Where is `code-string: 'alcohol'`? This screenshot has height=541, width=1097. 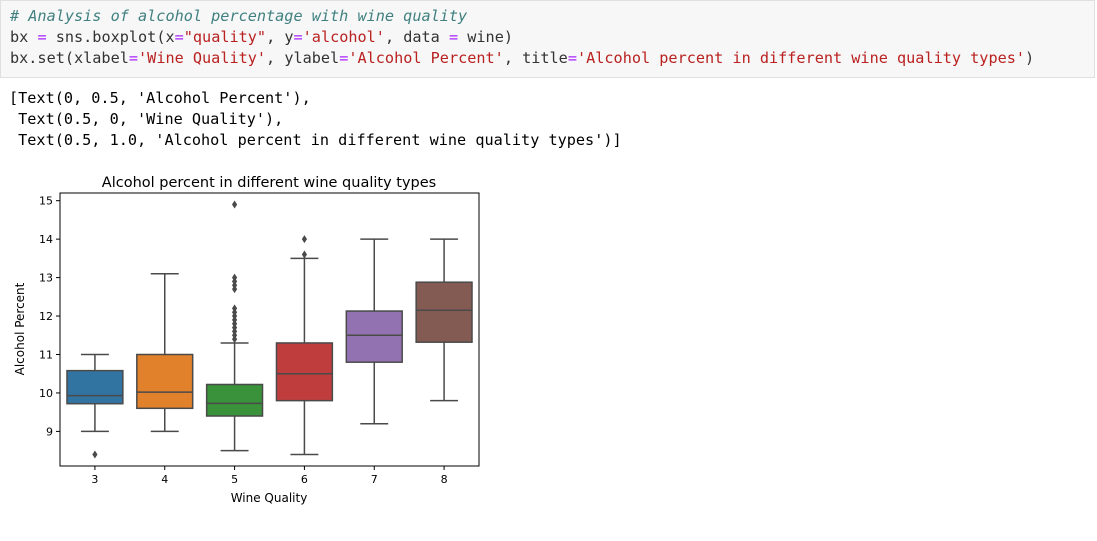 code-string: 'alcohol' is located at coordinates (343, 37).